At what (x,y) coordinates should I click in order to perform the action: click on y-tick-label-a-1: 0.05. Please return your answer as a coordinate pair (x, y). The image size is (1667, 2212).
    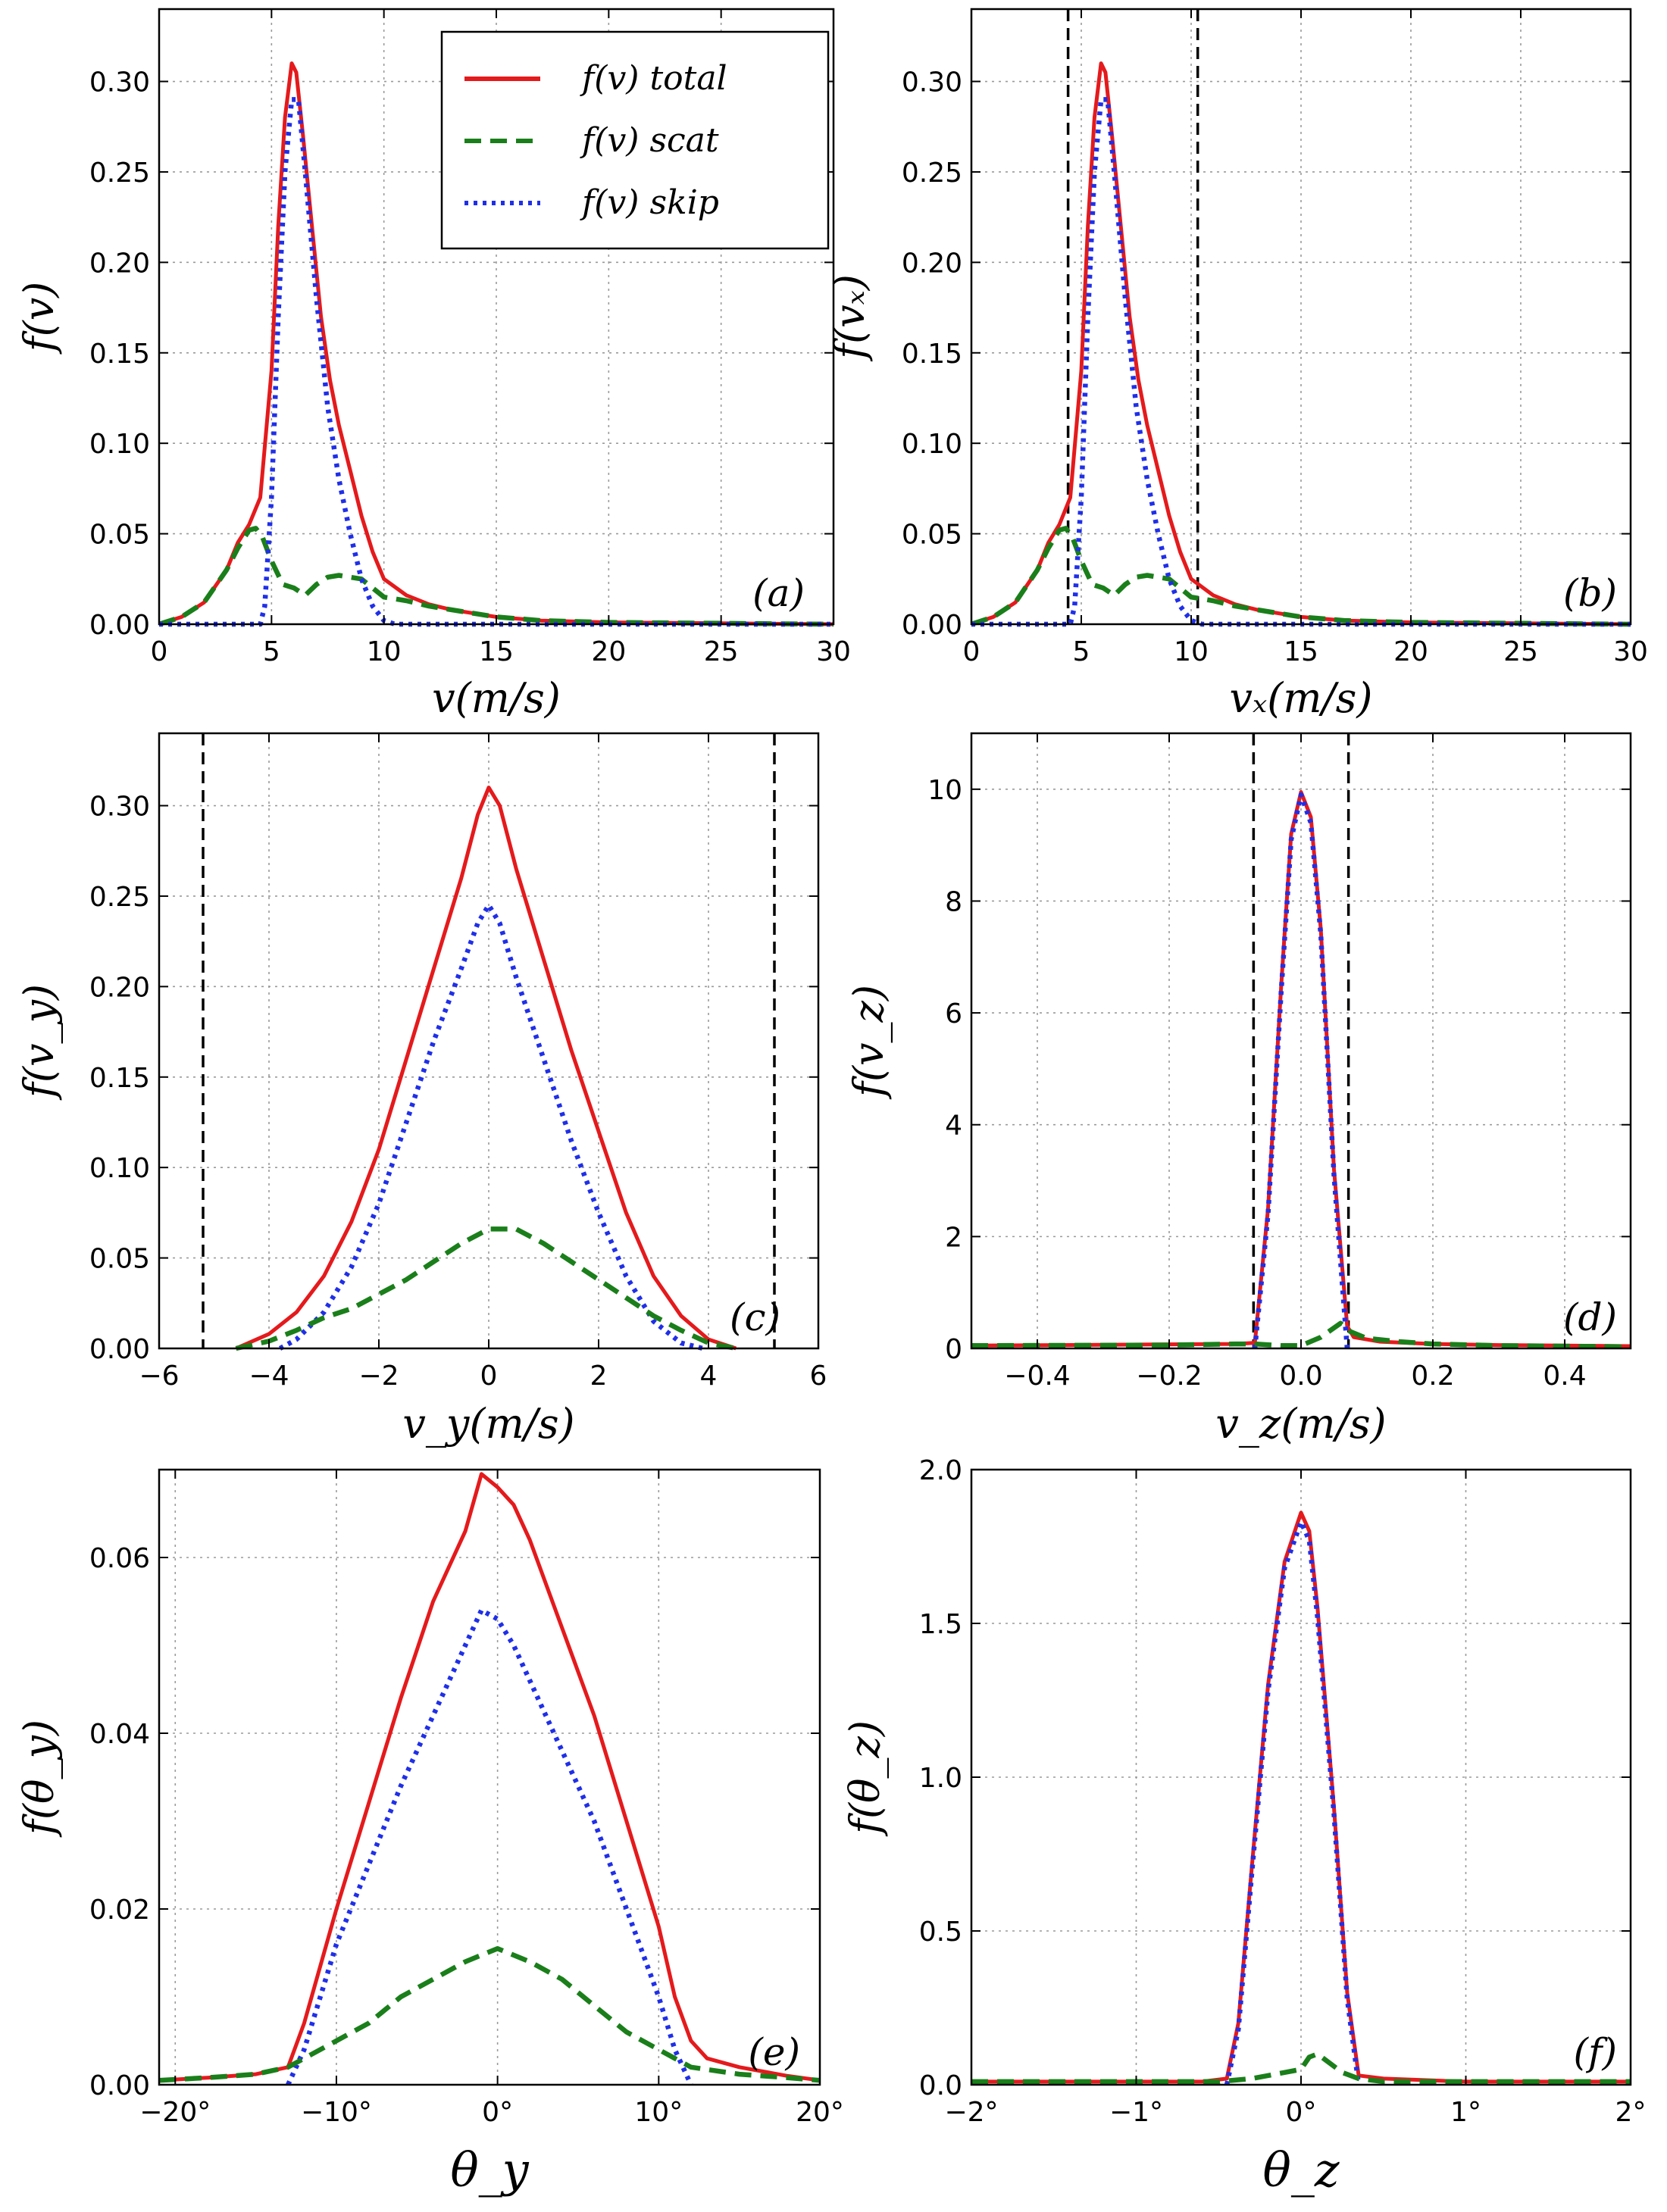
    Looking at the image, I should click on (120, 535).